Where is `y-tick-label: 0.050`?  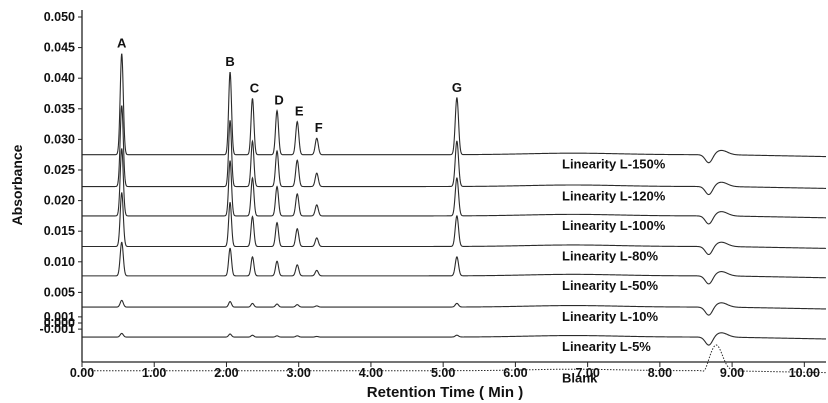
y-tick-label: 0.050 is located at coordinates (59, 17).